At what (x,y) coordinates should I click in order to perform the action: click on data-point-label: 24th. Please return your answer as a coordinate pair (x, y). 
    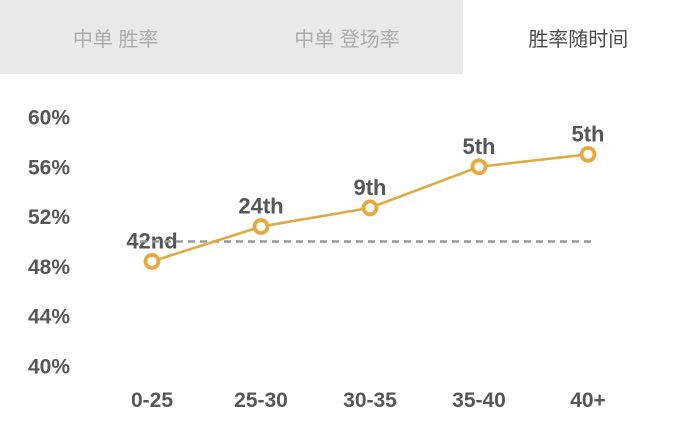
    Looking at the image, I should click on (260, 206).